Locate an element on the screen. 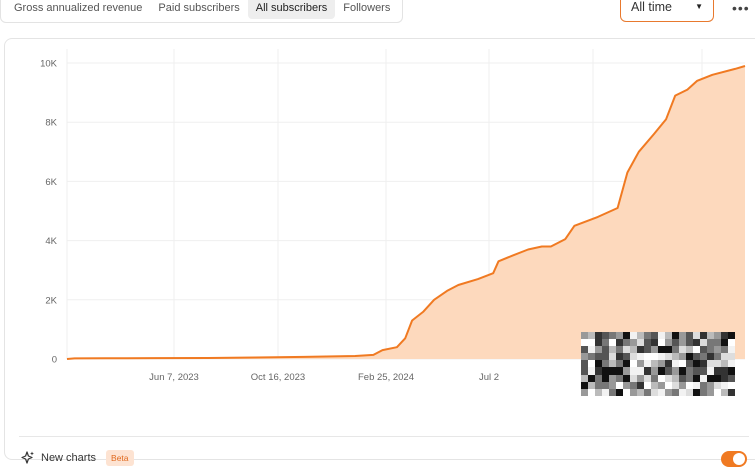 The width and height of the screenshot is (755, 467). tab-followers: Followers is located at coordinates (367, 8).